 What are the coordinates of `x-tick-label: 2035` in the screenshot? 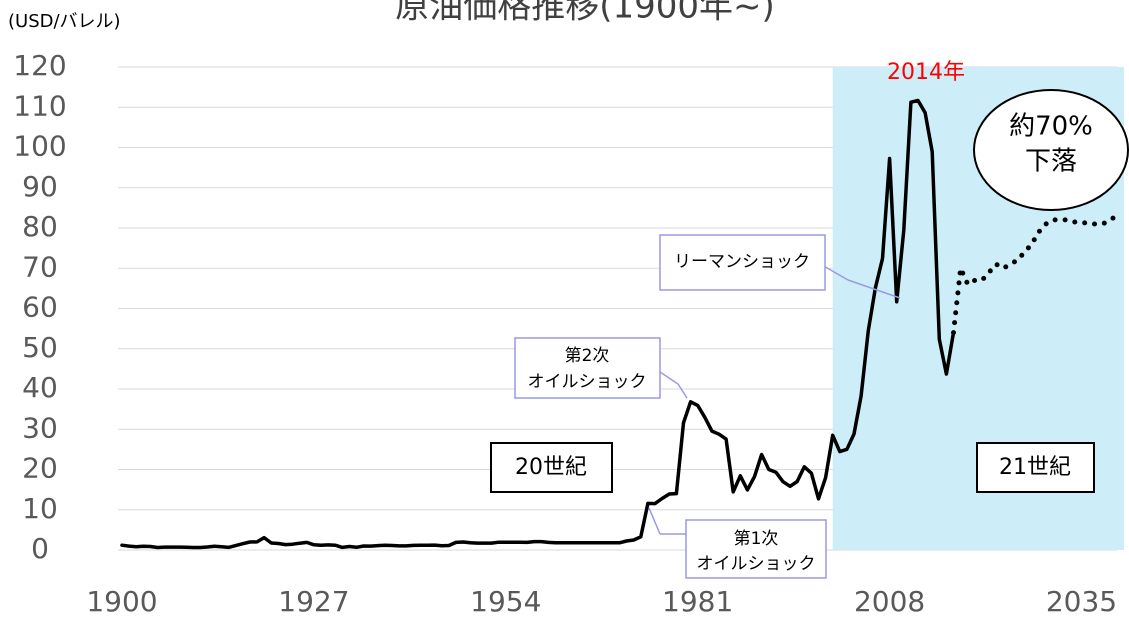 It's located at (1081, 601).